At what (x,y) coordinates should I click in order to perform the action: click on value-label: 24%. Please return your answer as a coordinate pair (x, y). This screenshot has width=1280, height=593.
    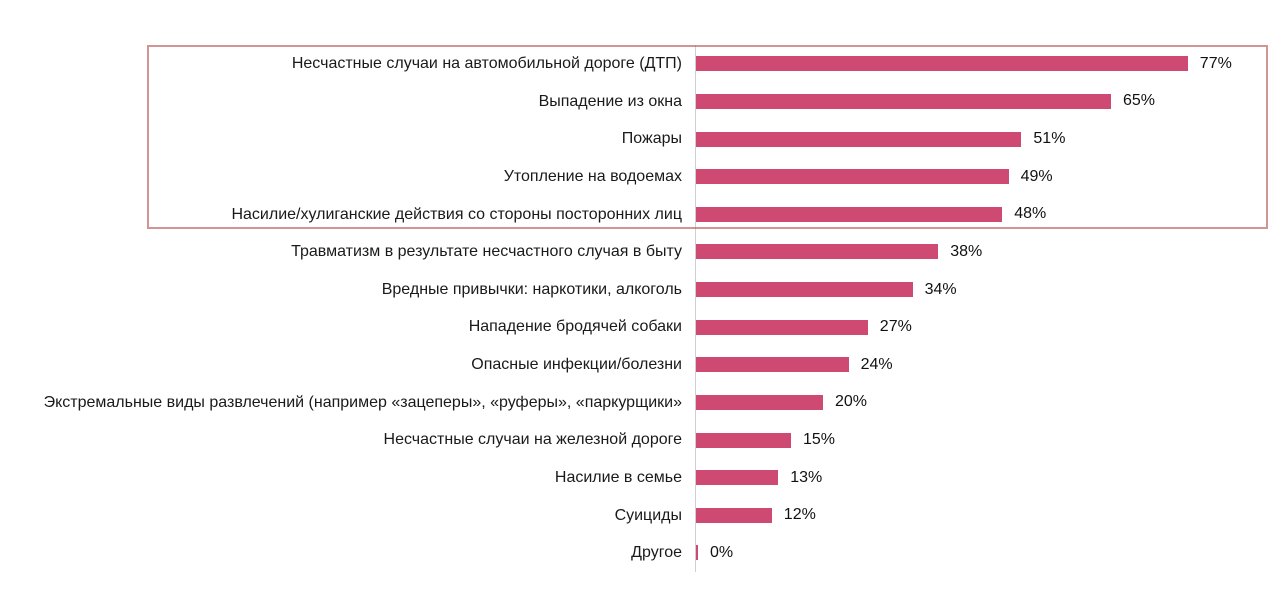
    Looking at the image, I should click on (876, 364).